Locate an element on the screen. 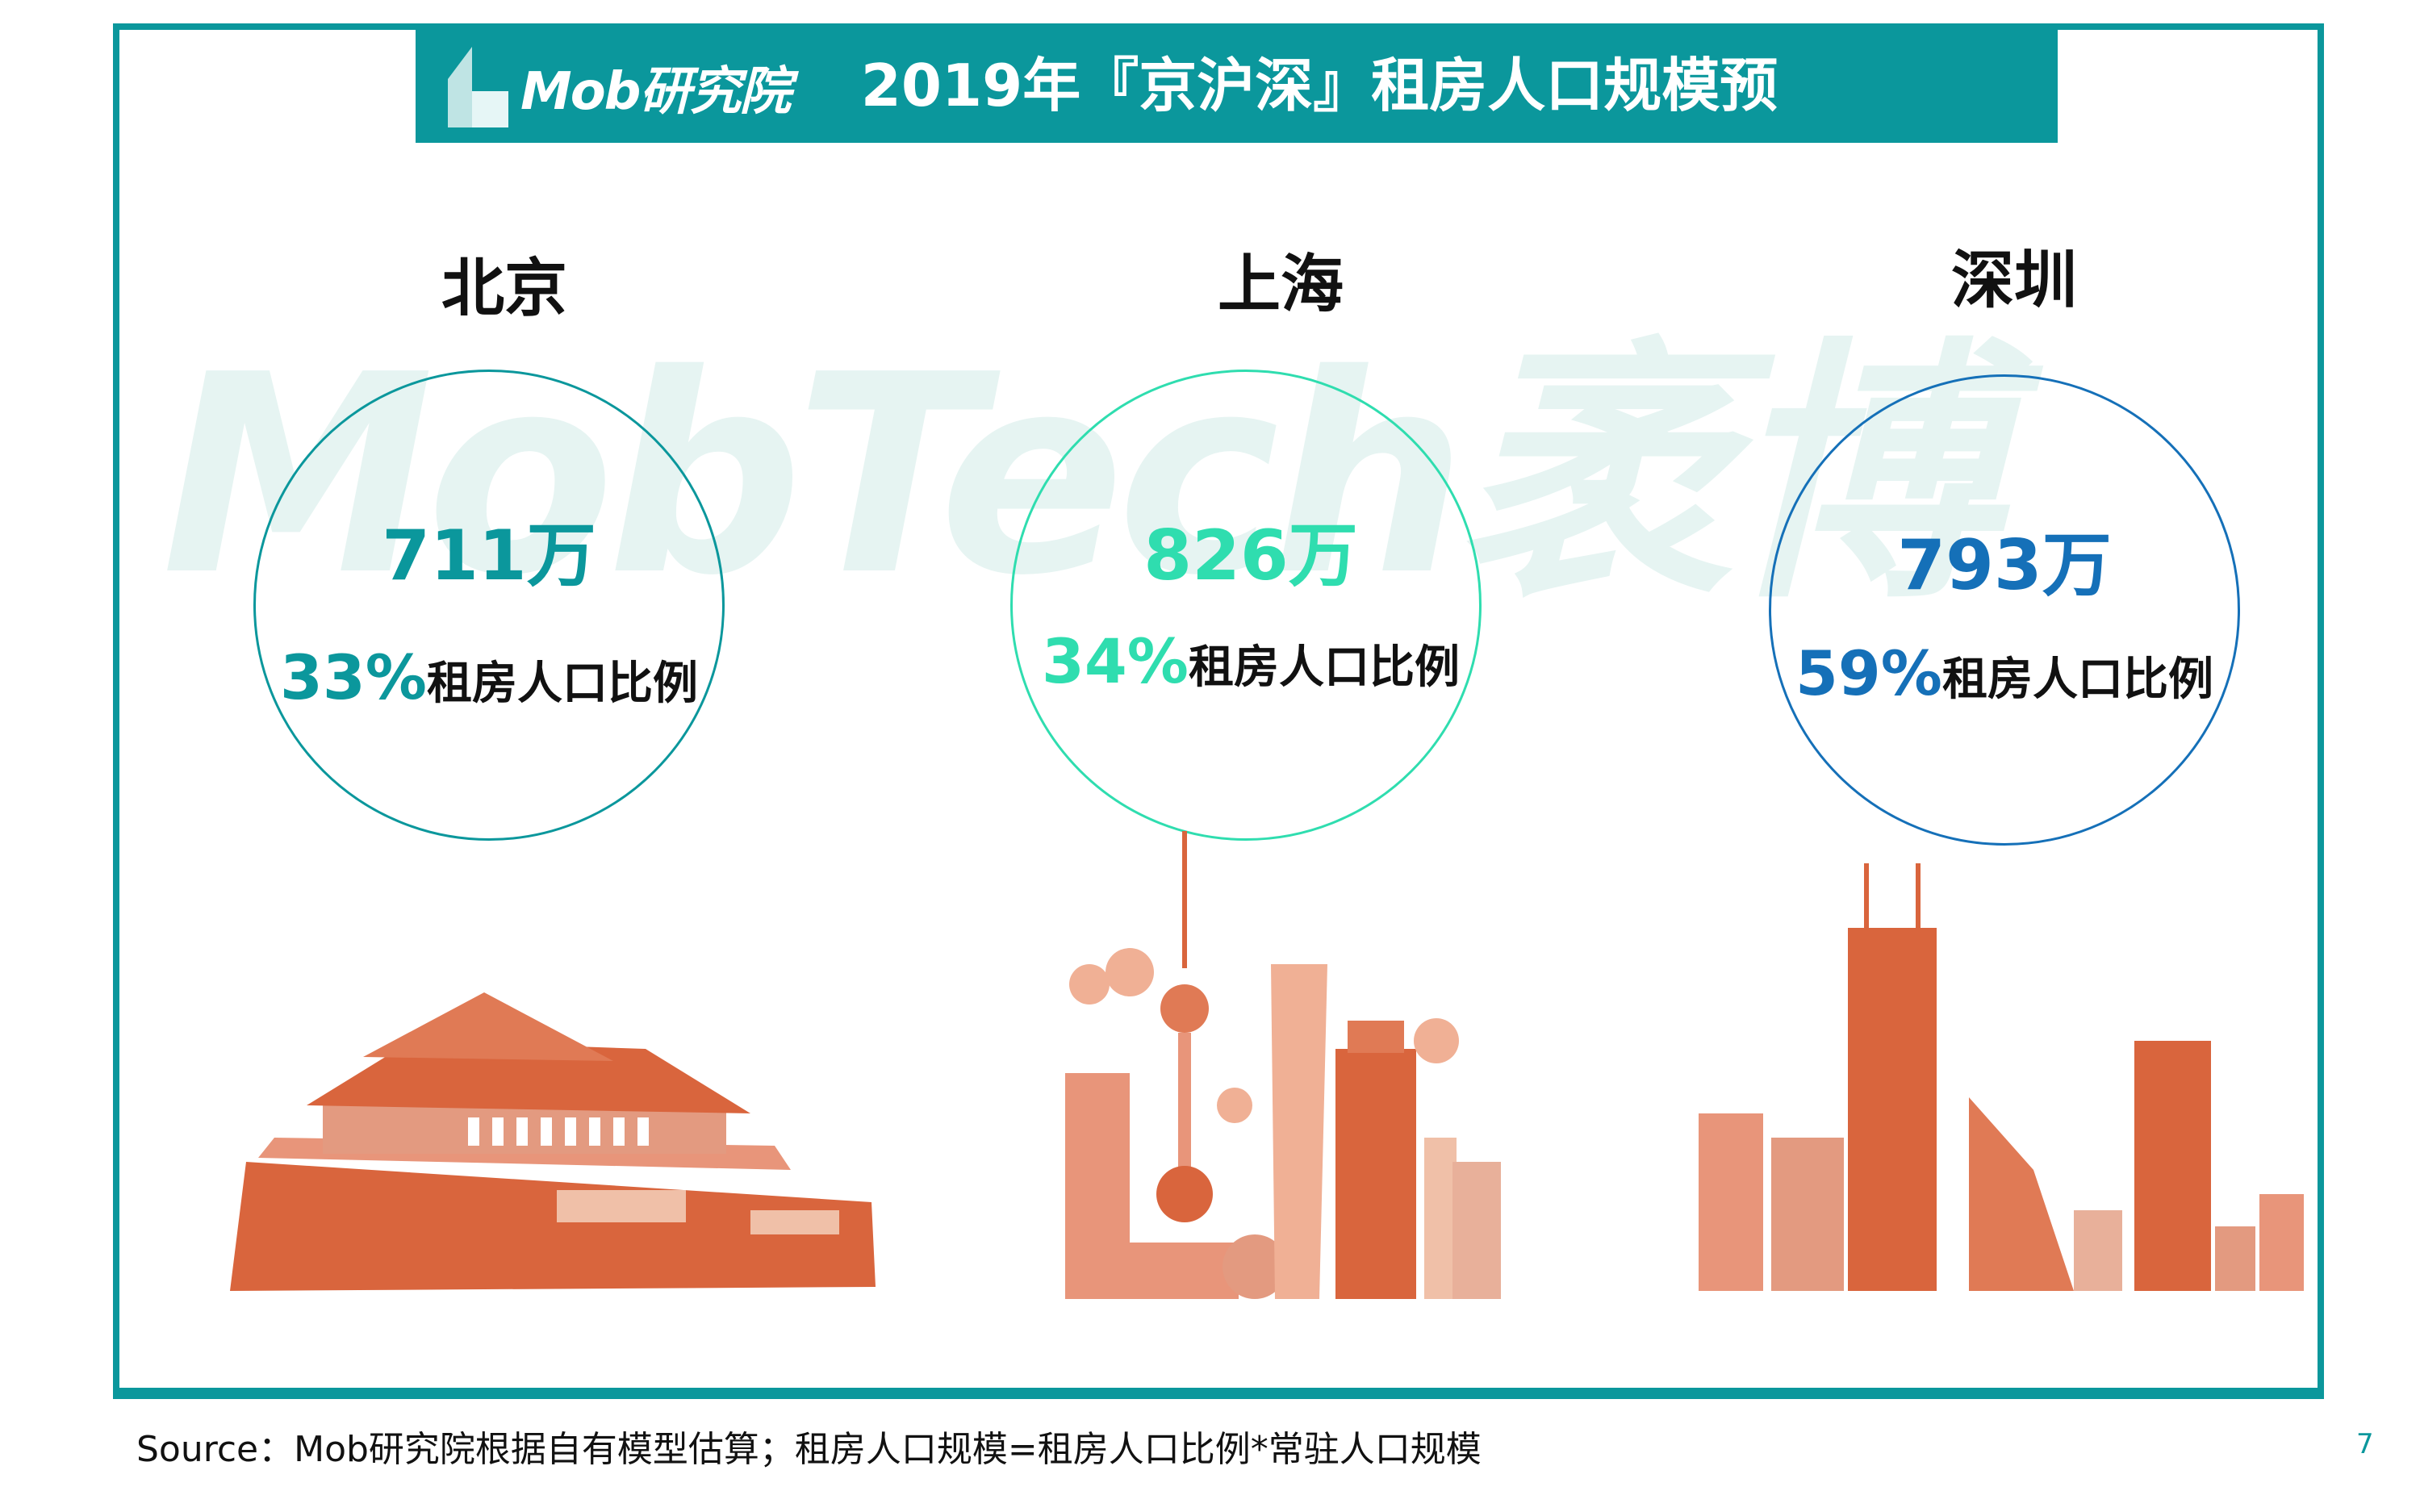 The image size is (2420, 1512). shenzhen-skyline-illustration is located at coordinates (2001, 1077).